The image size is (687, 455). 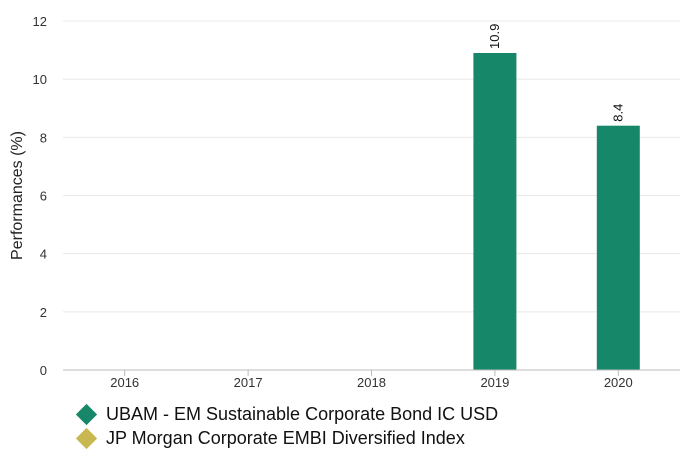 What do you see at coordinates (494, 36) in the screenshot?
I see `bar-value-label: 10.9` at bounding box center [494, 36].